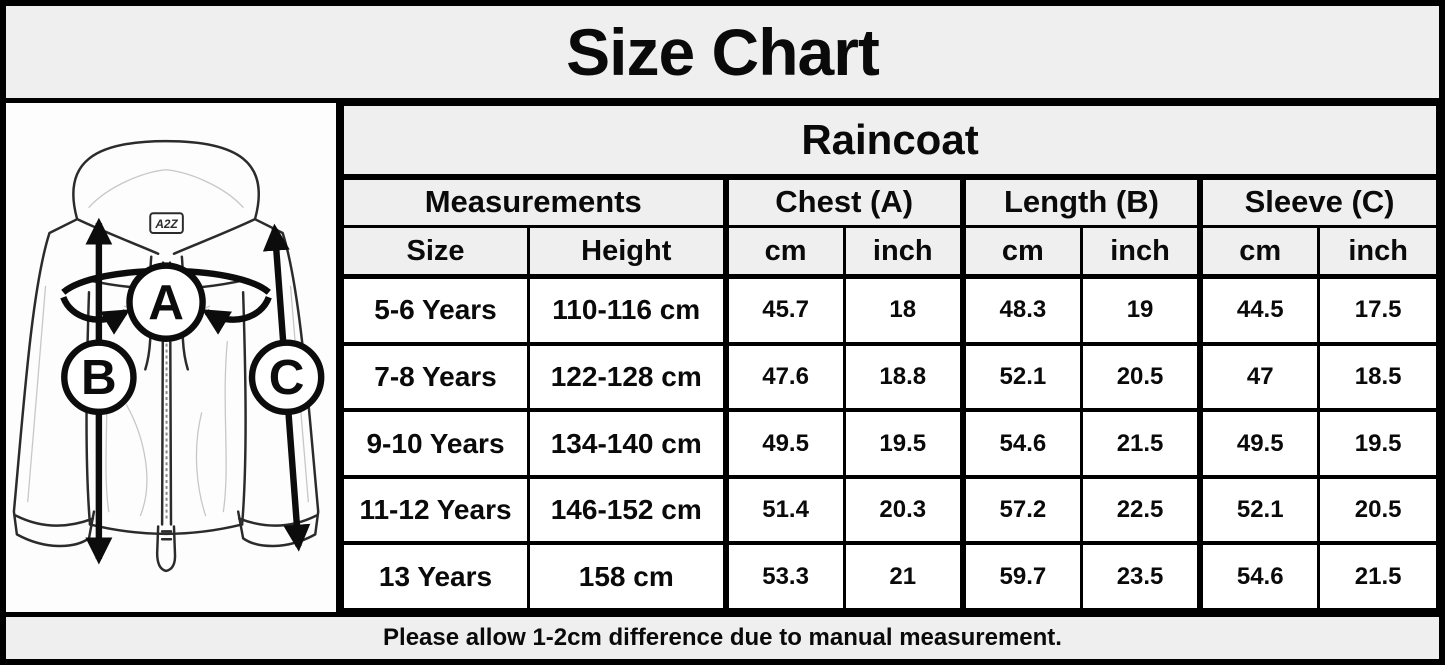 Image resolution: width=1445 pixels, height=665 pixels. Describe the element at coordinates (1259, 310) in the screenshot. I see `sleeve-cm-cell: 44.5` at that location.